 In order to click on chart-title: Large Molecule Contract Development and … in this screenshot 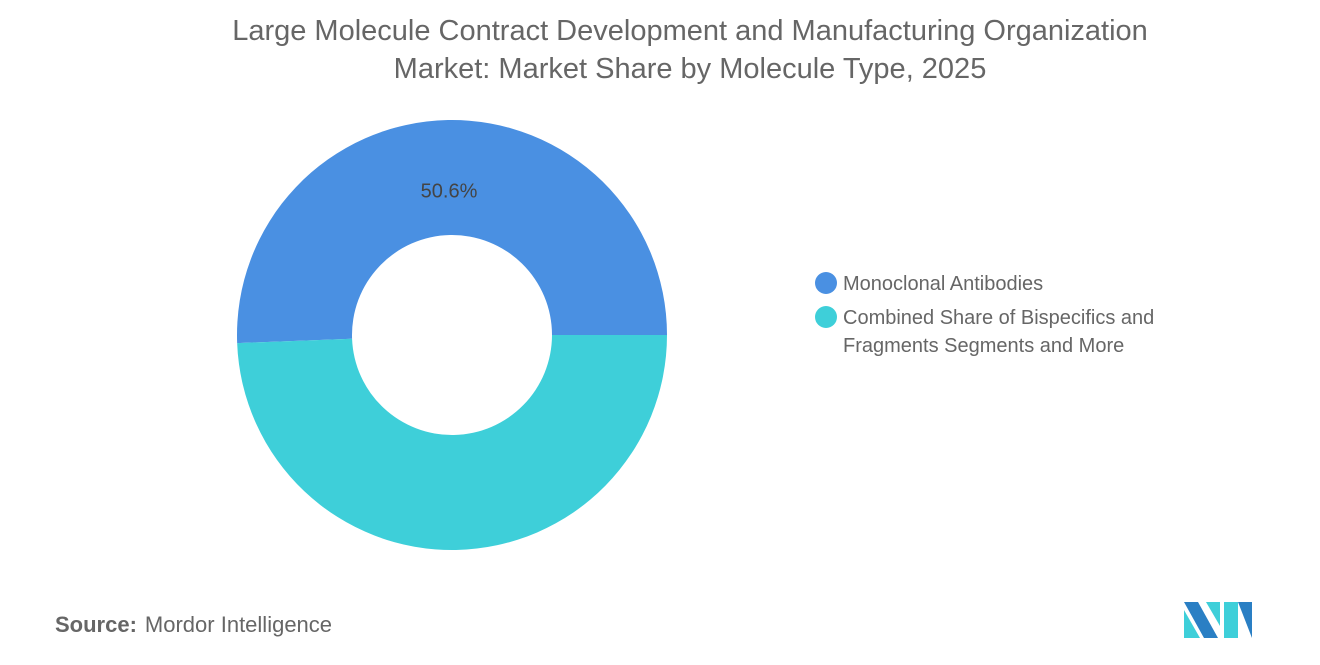, I will do `click(660, 50)`.